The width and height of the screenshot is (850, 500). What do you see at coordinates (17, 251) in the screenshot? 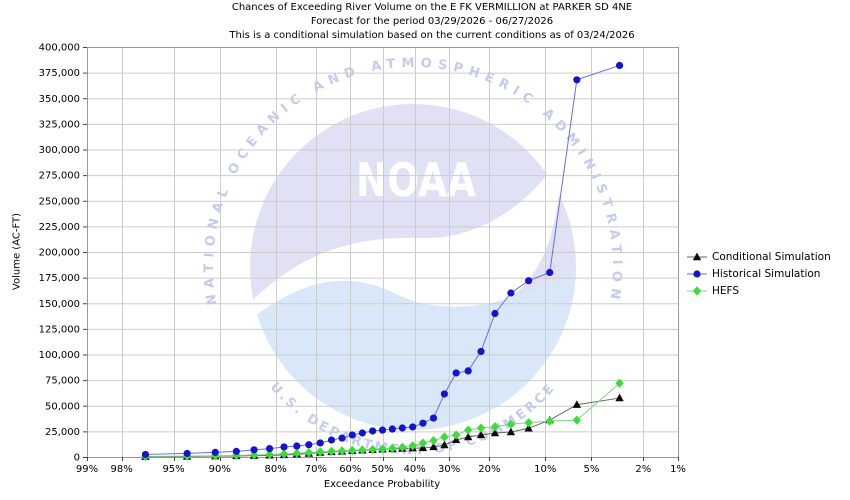
I see `y-axis-label: Volume (AC-FT)` at bounding box center [17, 251].